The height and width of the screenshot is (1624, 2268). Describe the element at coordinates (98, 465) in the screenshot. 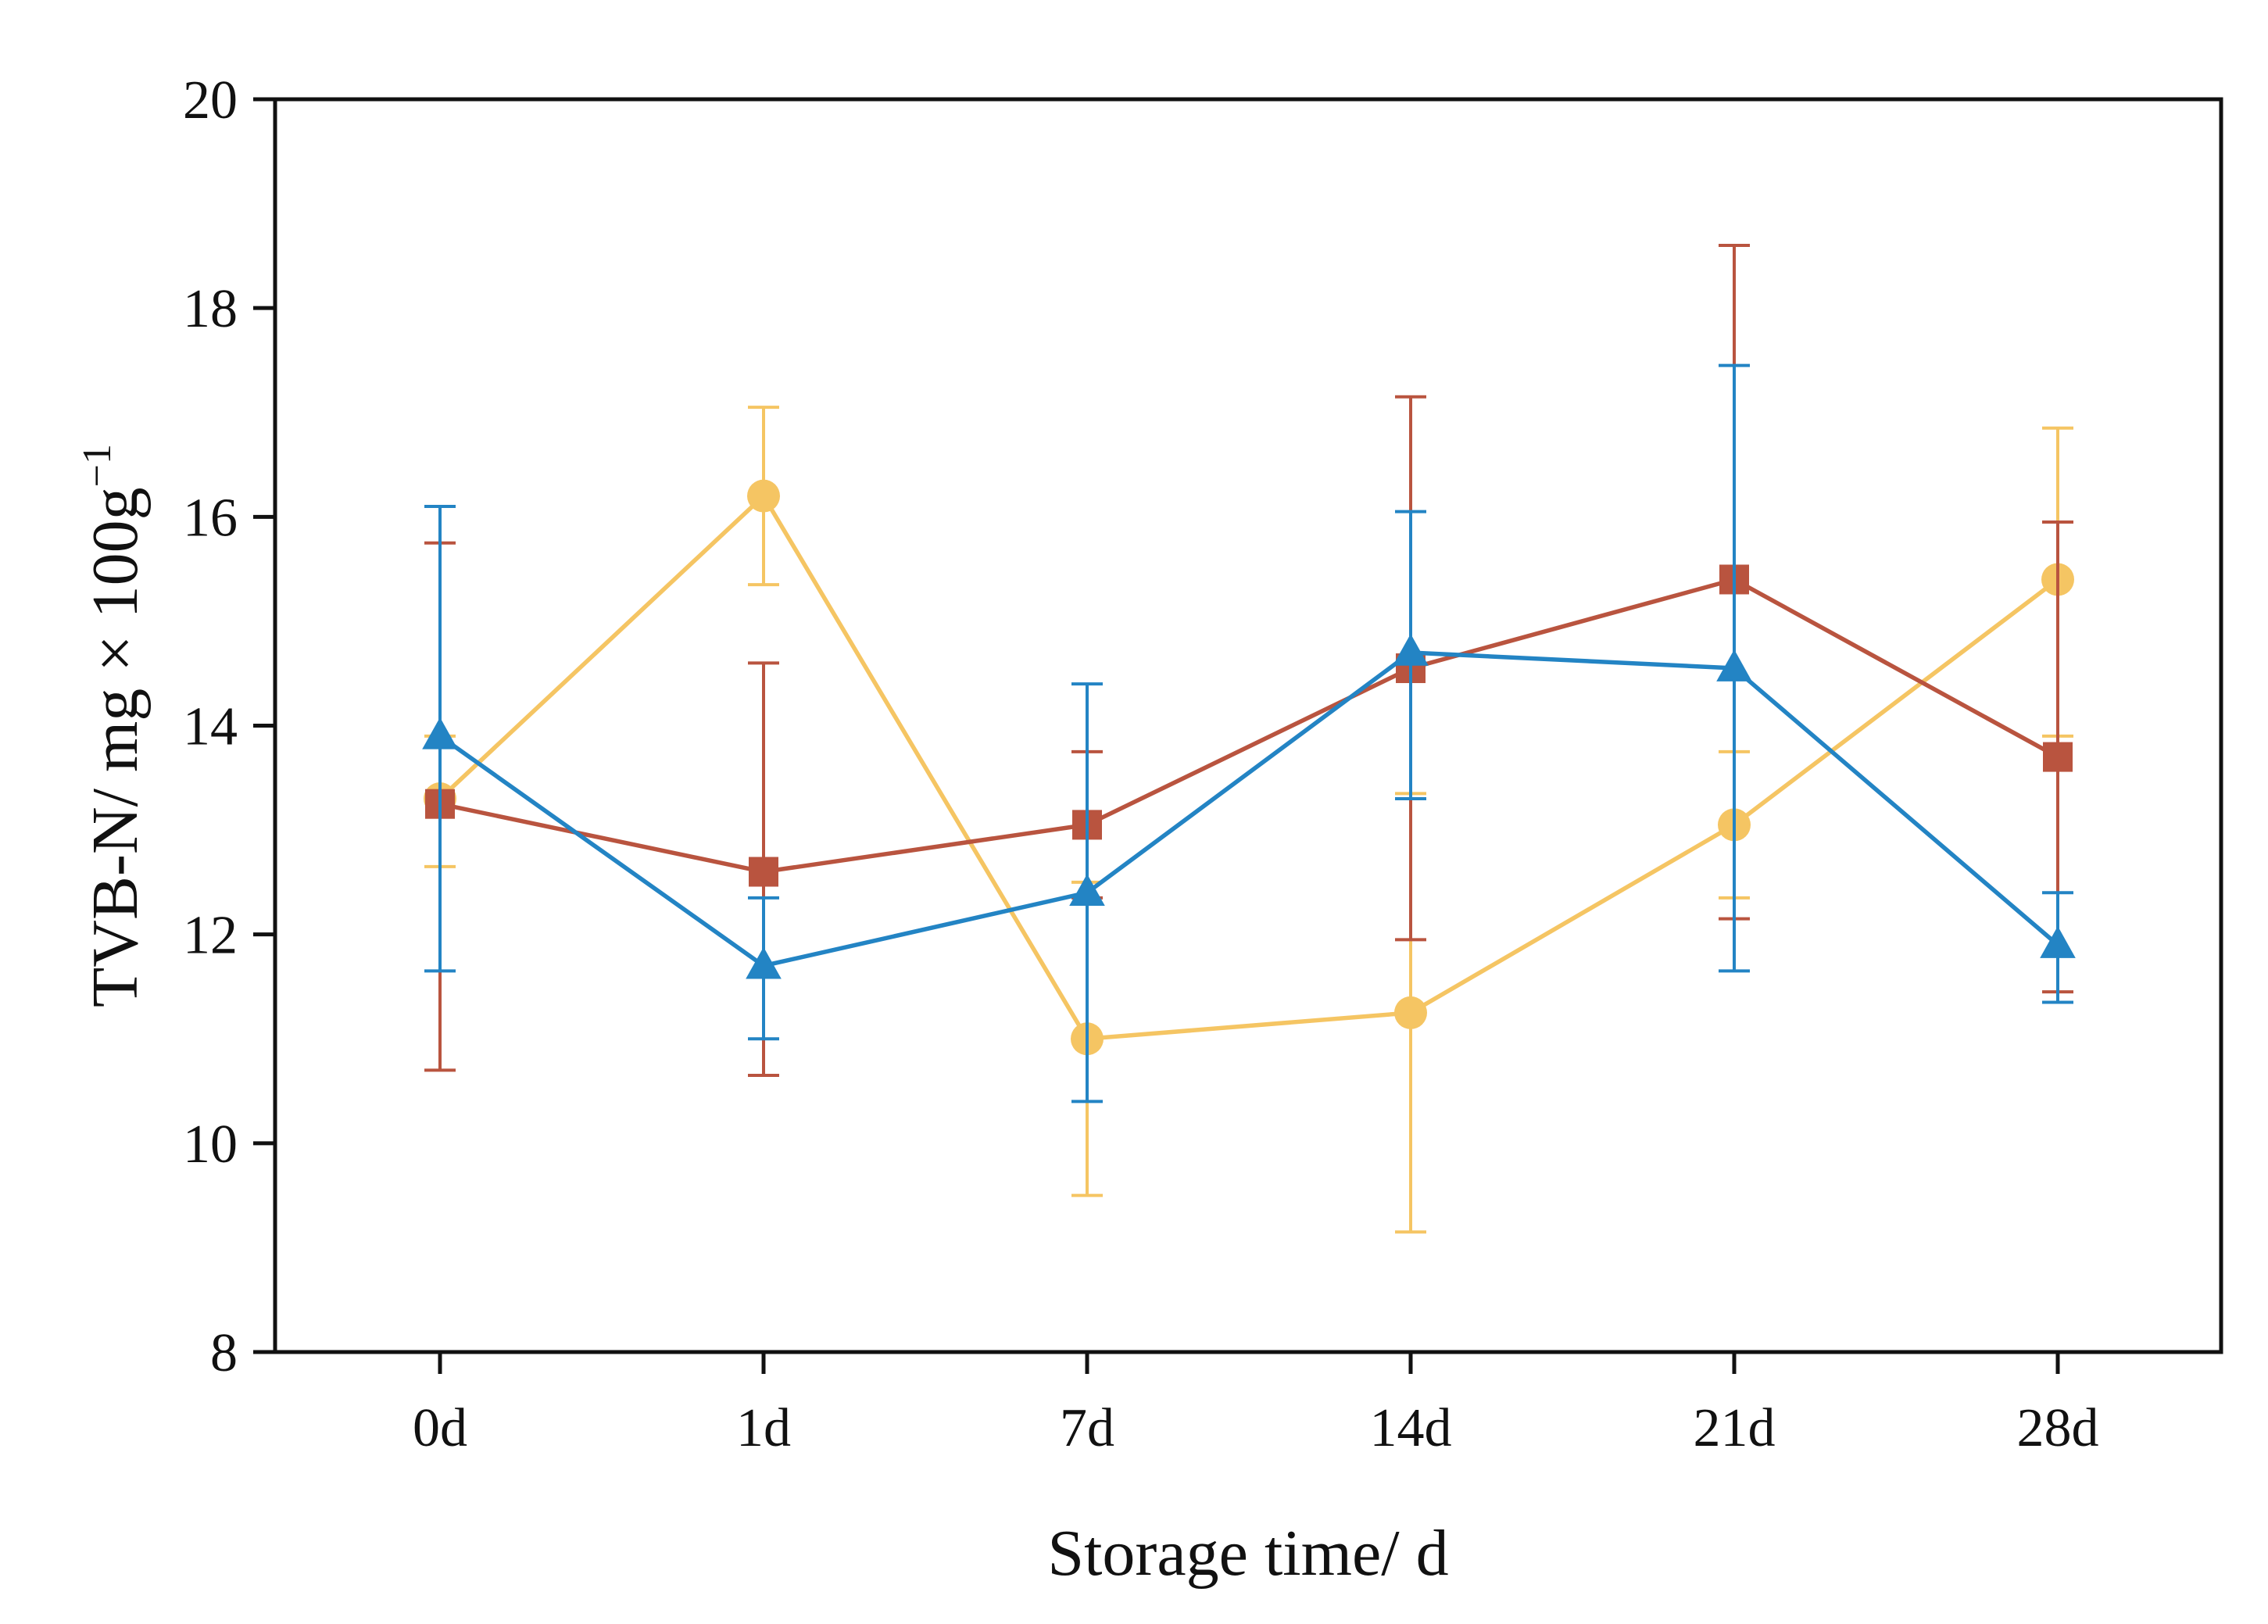

I see `y-axis-title-superscript: −1` at that location.